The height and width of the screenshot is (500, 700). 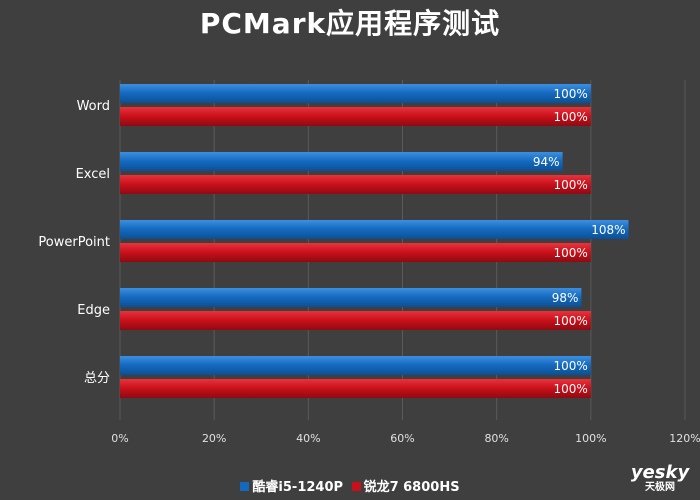 I want to click on data-label: 98%, so click(x=565, y=298).